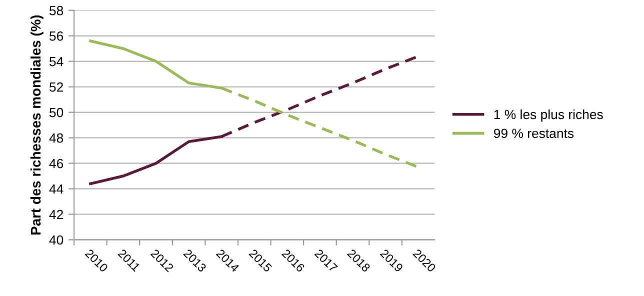  What do you see at coordinates (56, 189) in the screenshot?
I see `y-tick-label: 44` at bounding box center [56, 189].